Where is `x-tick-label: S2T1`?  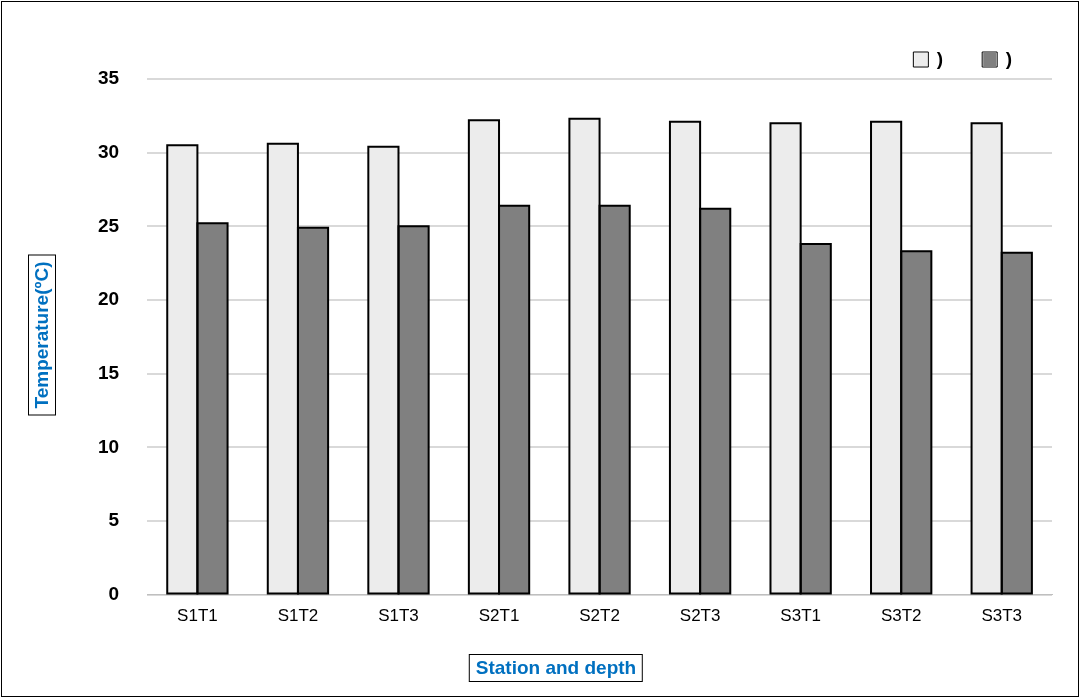 x-tick-label: S2T1 is located at coordinates (499, 616).